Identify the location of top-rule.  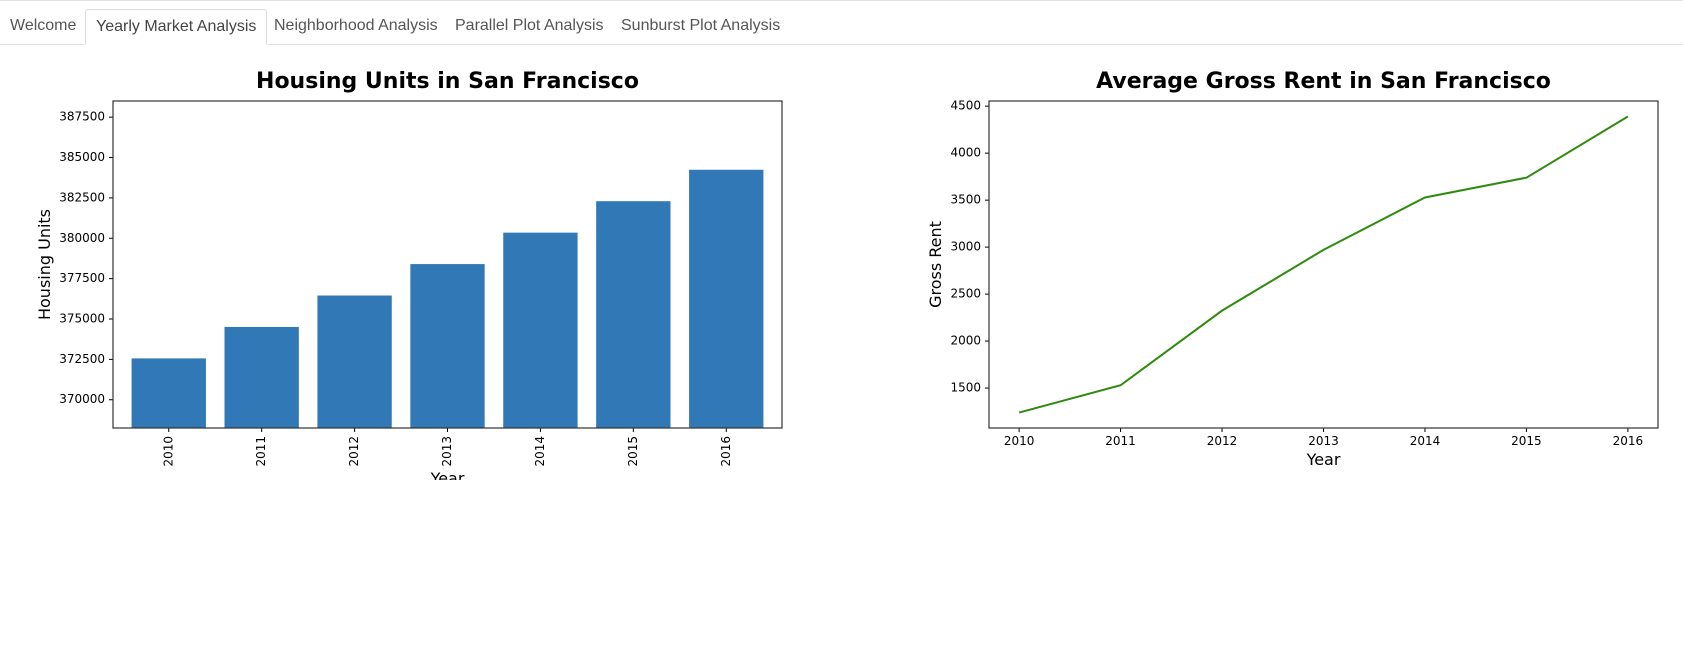
(841, 0).